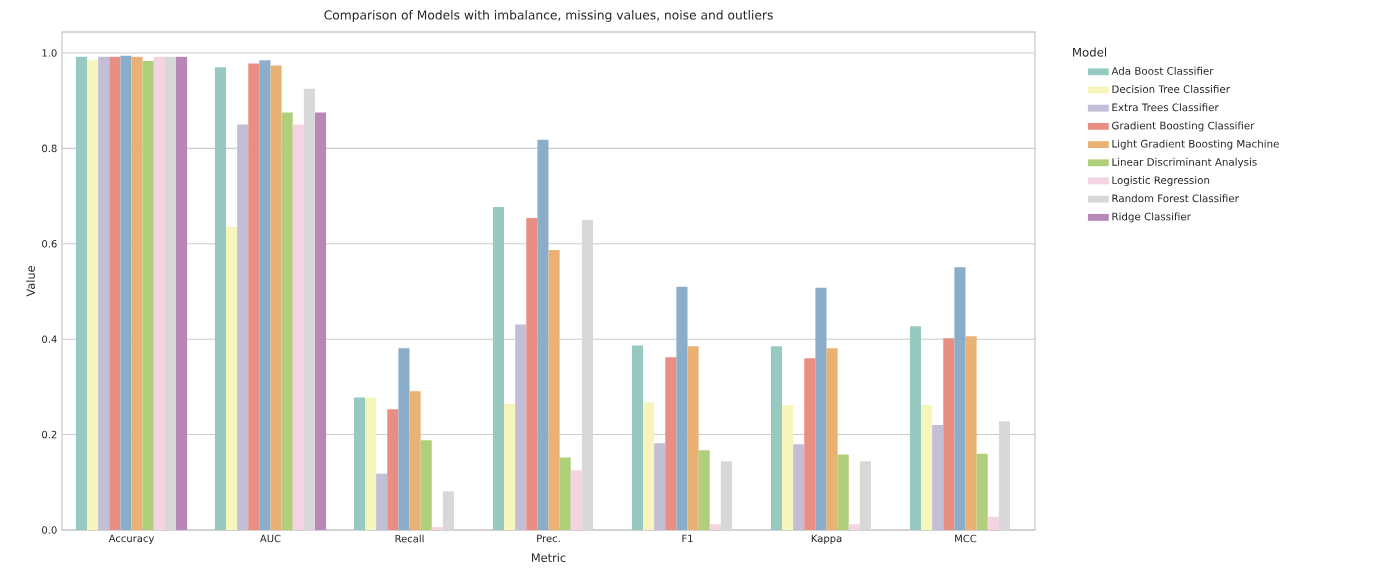  Describe the element at coordinates (409, 538) in the screenshot. I see `x-tick-label: Recall` at that location.